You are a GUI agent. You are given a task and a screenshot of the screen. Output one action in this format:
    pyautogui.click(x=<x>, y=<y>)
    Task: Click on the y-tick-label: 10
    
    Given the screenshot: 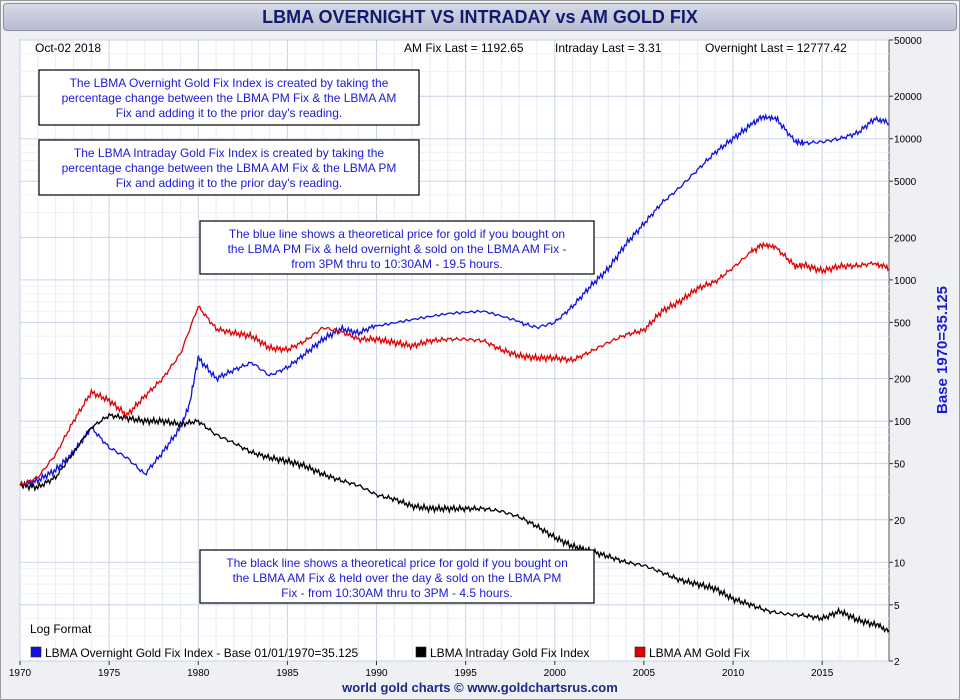 What is the action you would take?
    pyautogui.click(x=900, y=563)
    